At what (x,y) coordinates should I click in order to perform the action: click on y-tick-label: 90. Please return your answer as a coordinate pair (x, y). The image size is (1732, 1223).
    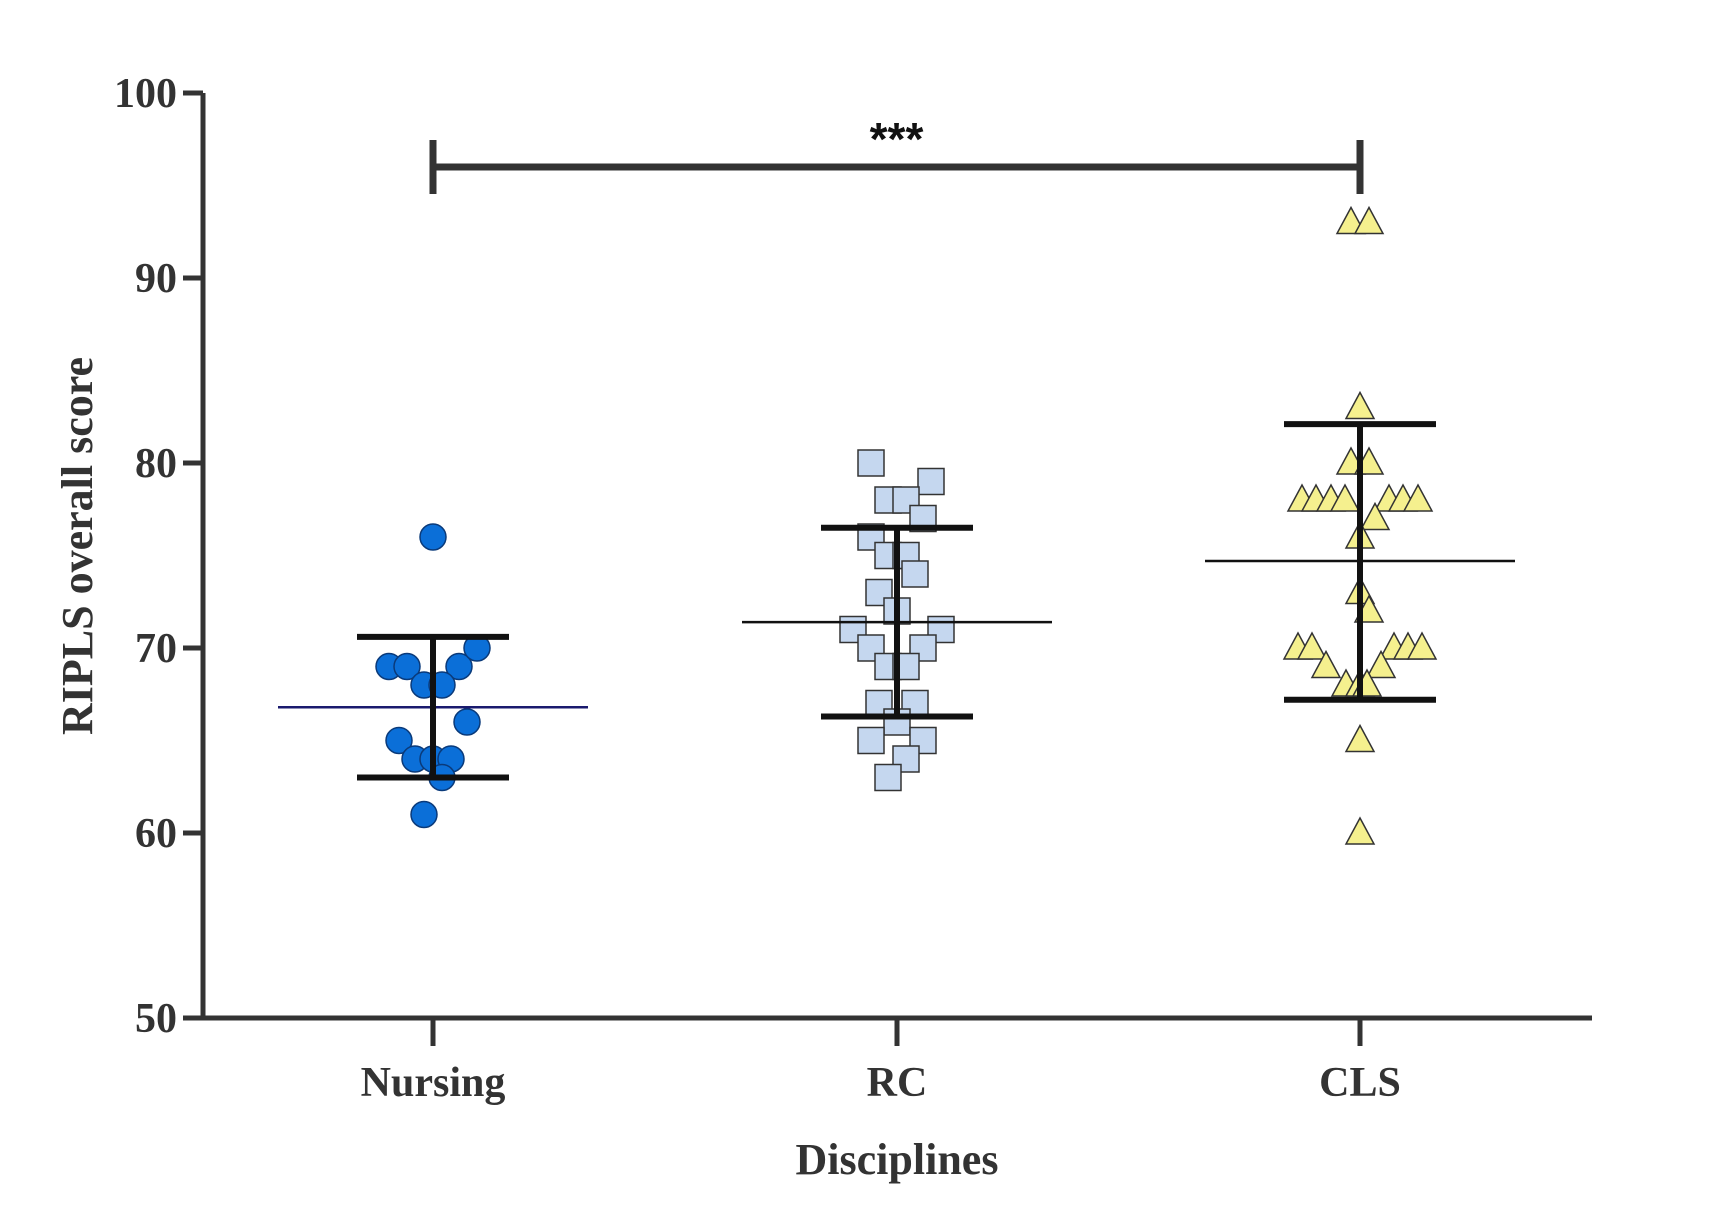
    Looking at the image, I should click on (156, 279).